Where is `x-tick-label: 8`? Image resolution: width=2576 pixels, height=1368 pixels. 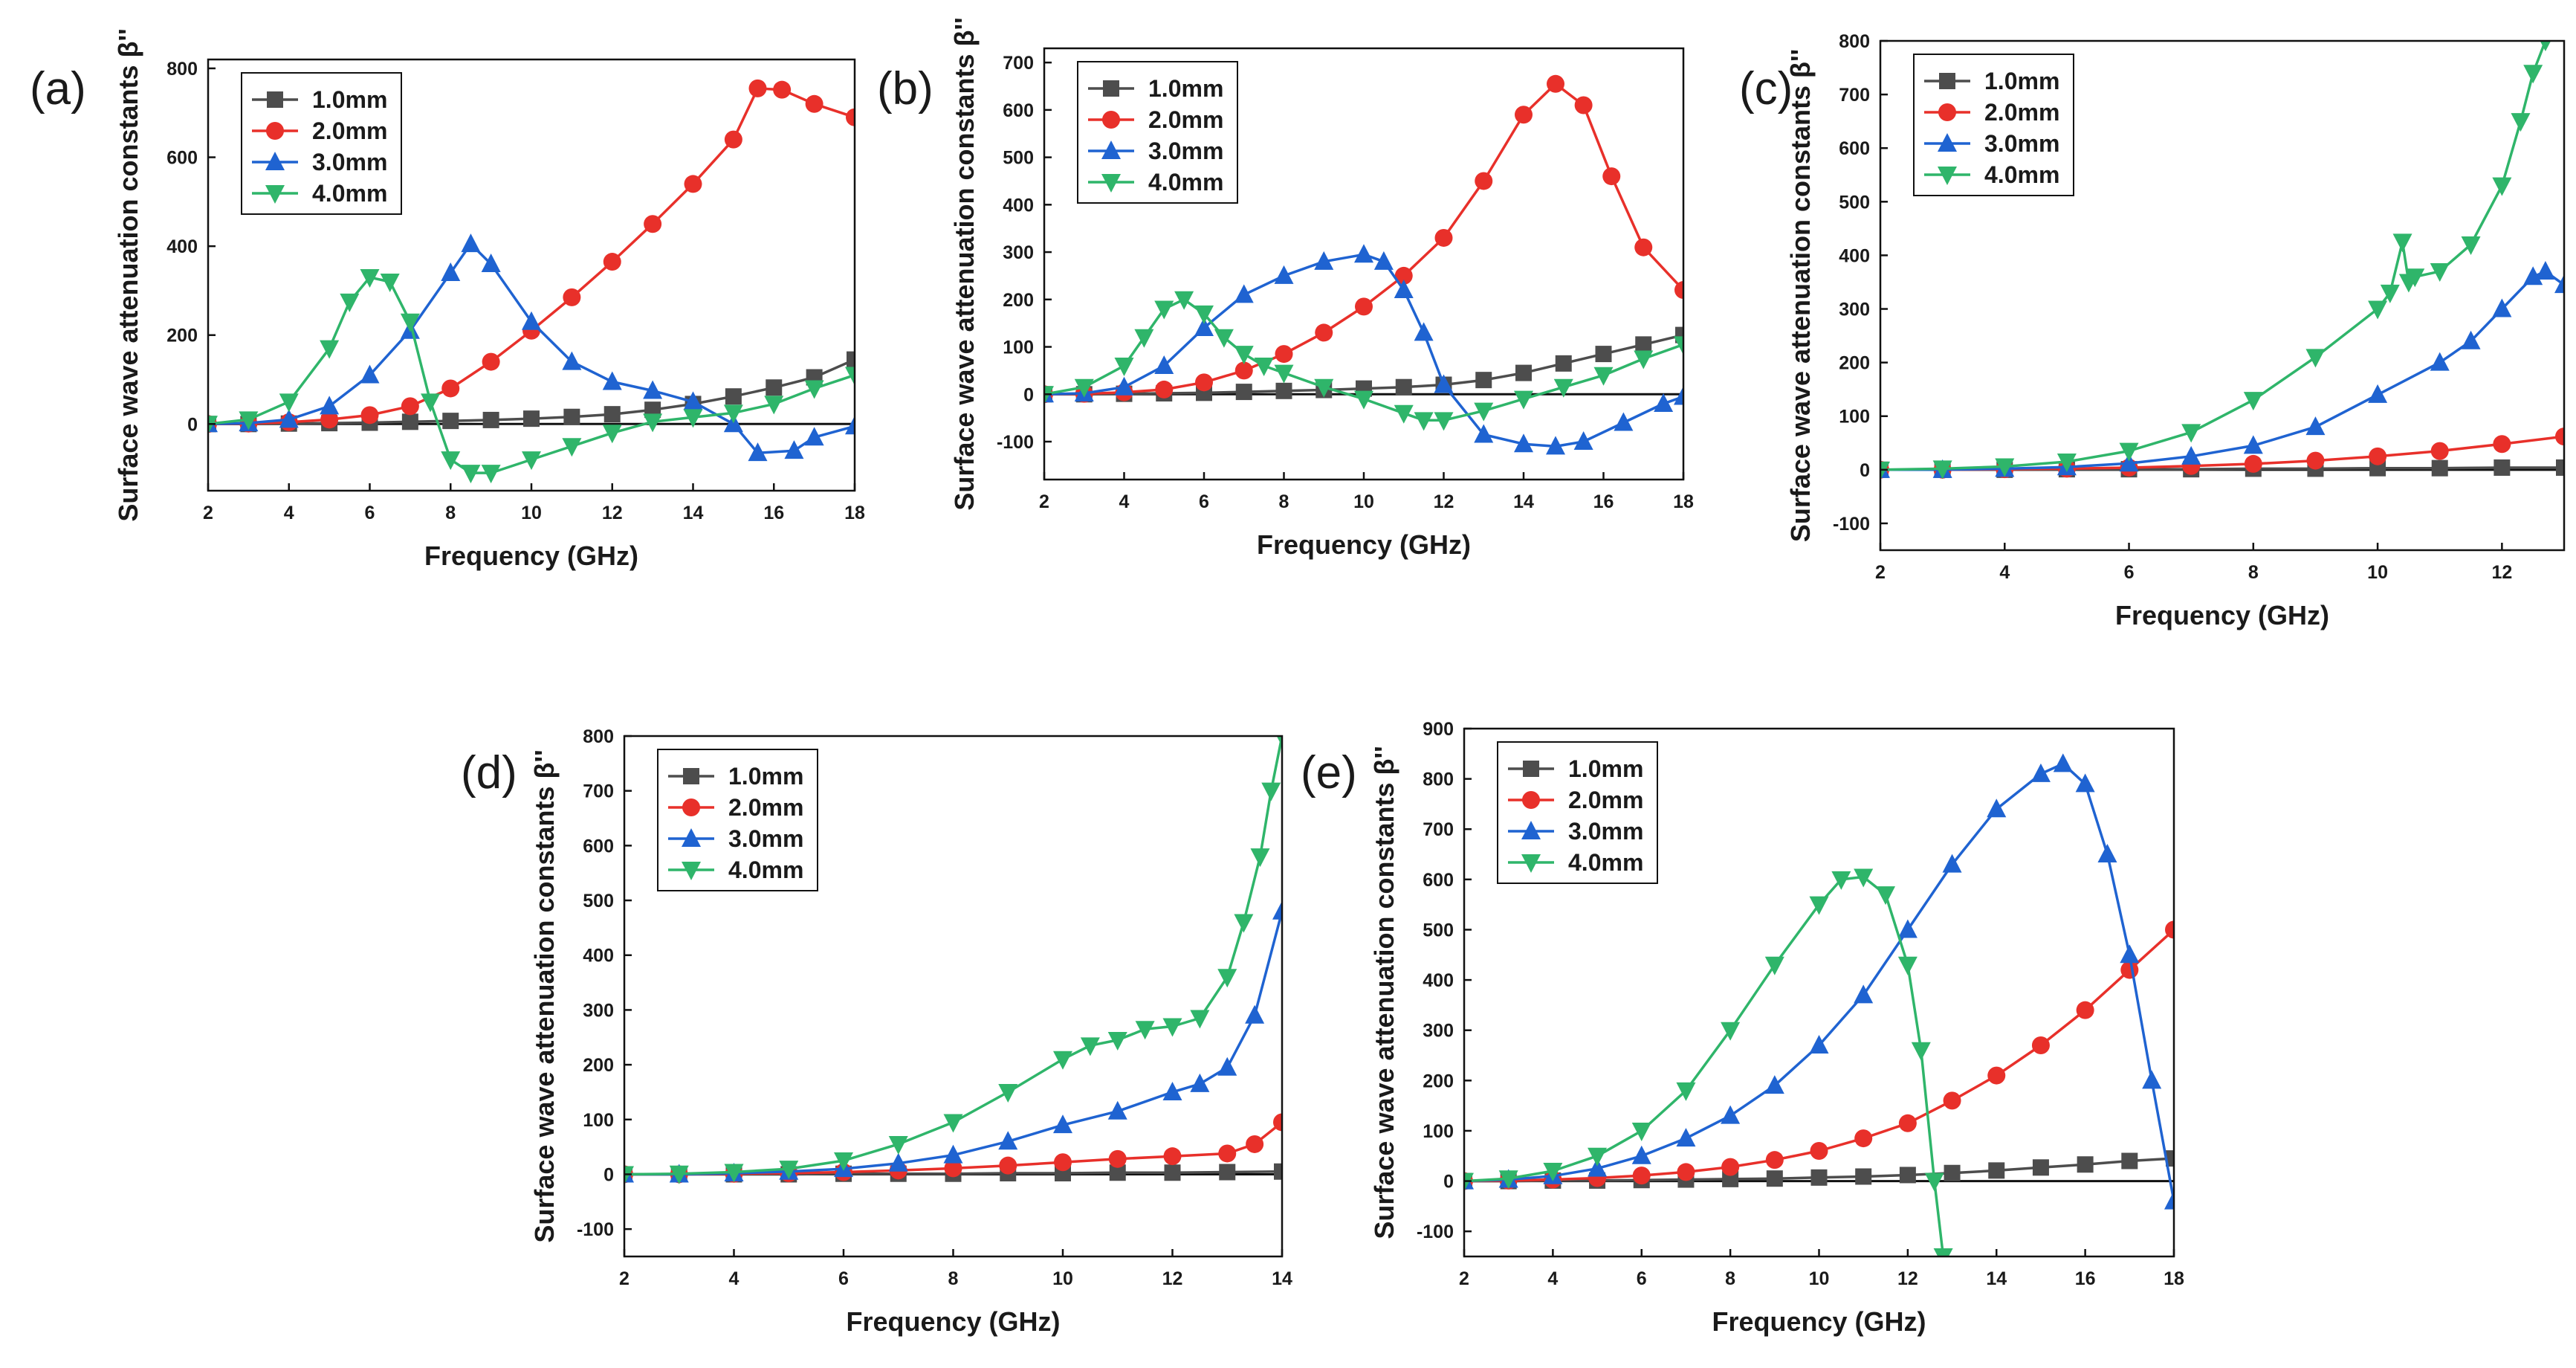 x-tick-label: 8 is located at coordinates (953, 1279).